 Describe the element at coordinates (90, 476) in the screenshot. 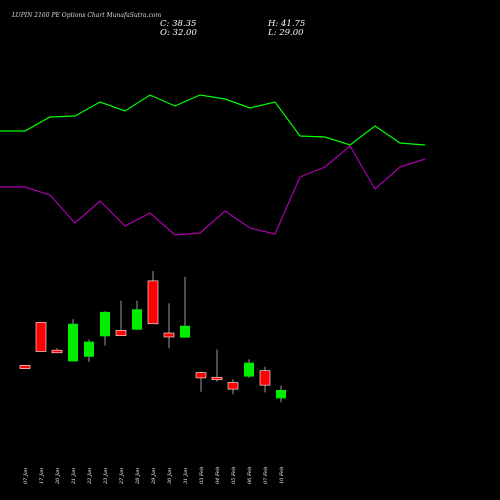

I see `x-tick-label: 22 Jan` at that location.